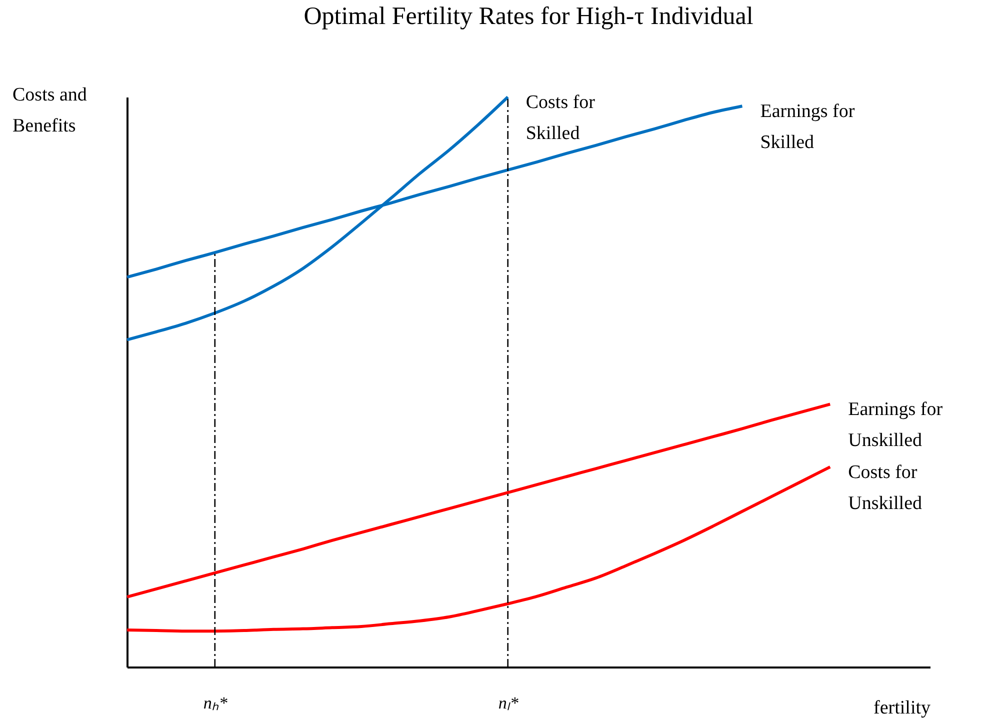 This screenshot has height=725, width=982. What do you see at coordinates (885, 488) in the screenshot?
I see `series-label: Costs for Unskilled` at bounding box center [885, 488].